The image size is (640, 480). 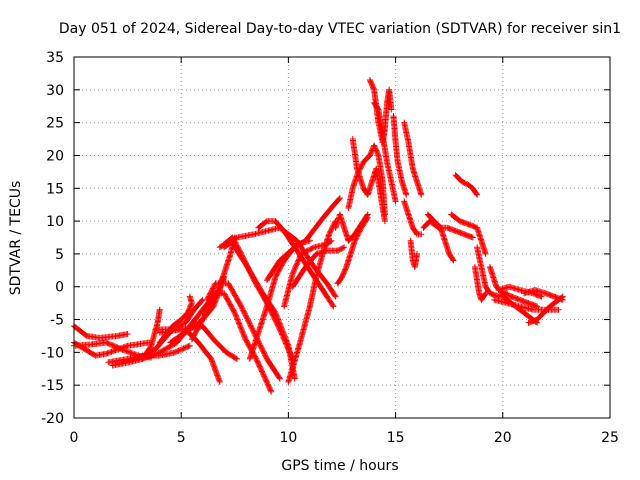 What do you see at coordinates (339, 466) in the screenshot?
I see `x-axis-label: GPS time / hours` at bounding box center [339, 466].